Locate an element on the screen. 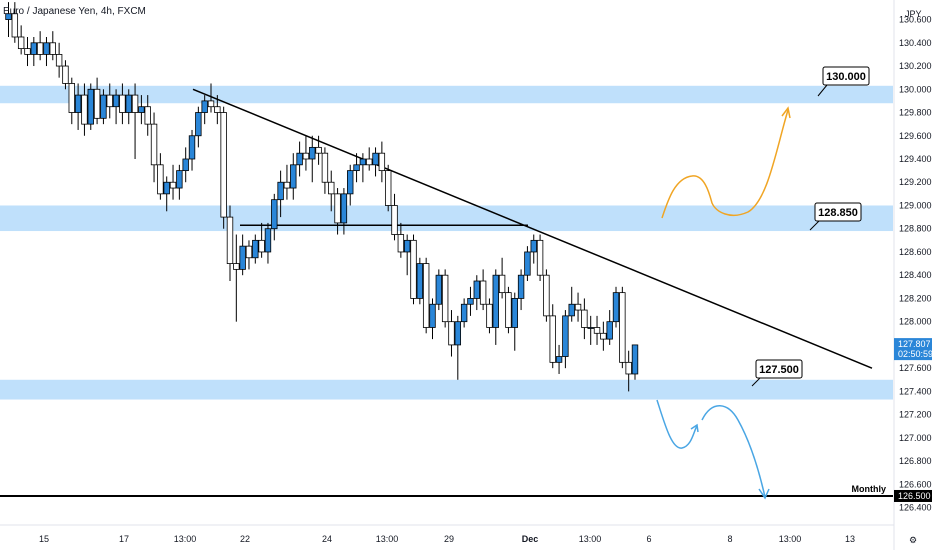 The width and height of the screenshot is (932, 550). y-tick-label: 130.600 is located at coordinates (915, 20).